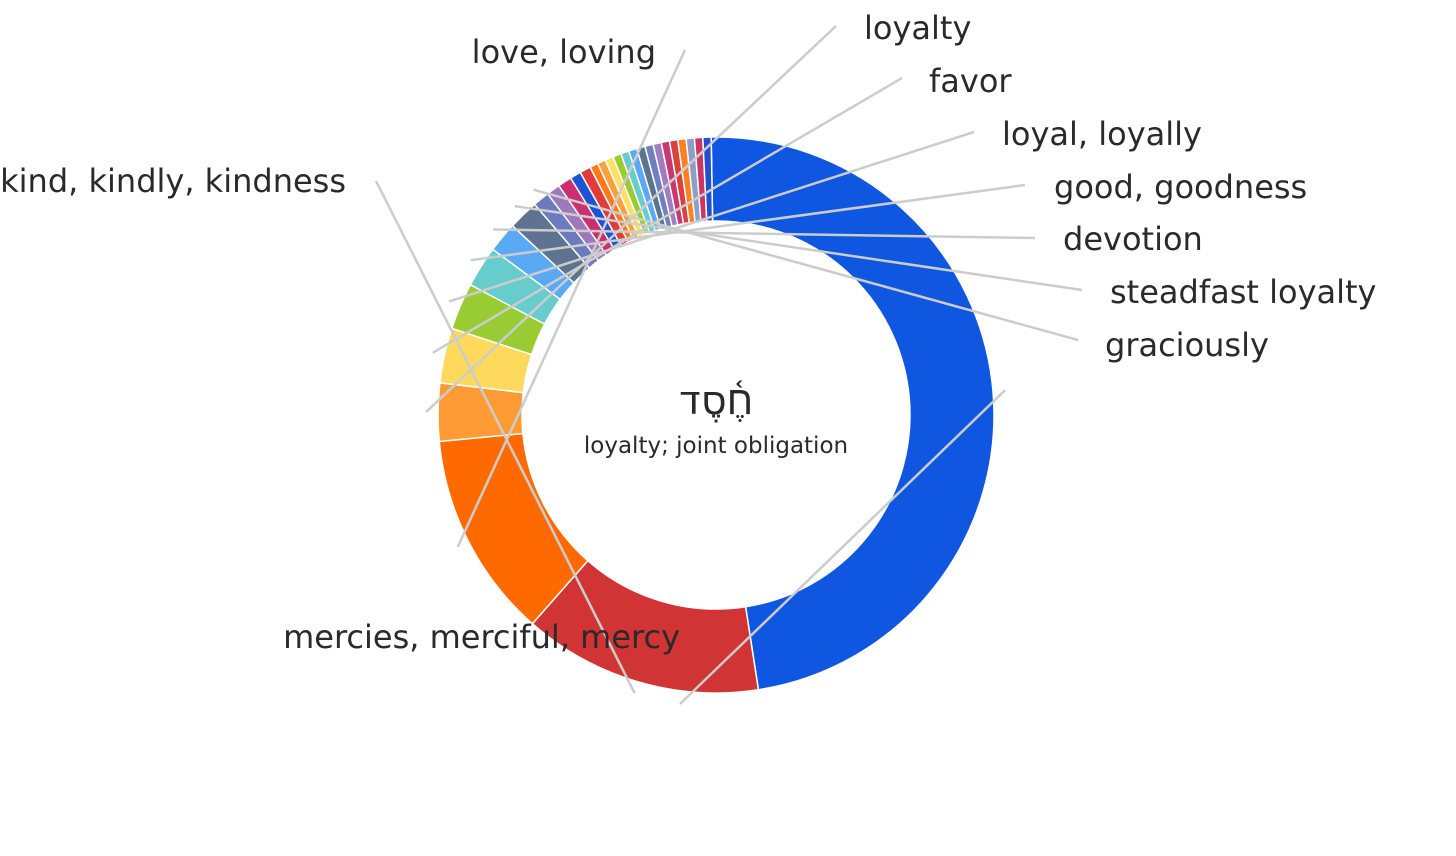  I want to click on slice-label-2: love, loving, so click(564, 52).